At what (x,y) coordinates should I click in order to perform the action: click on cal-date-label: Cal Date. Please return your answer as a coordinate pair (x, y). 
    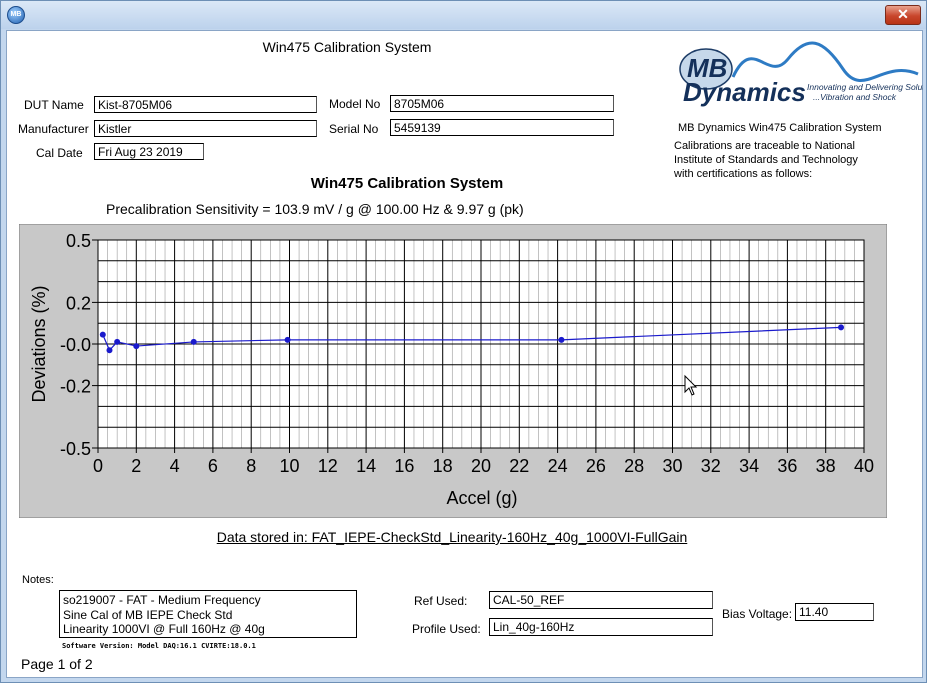
    Looking at the image, I should click on (59, 153).